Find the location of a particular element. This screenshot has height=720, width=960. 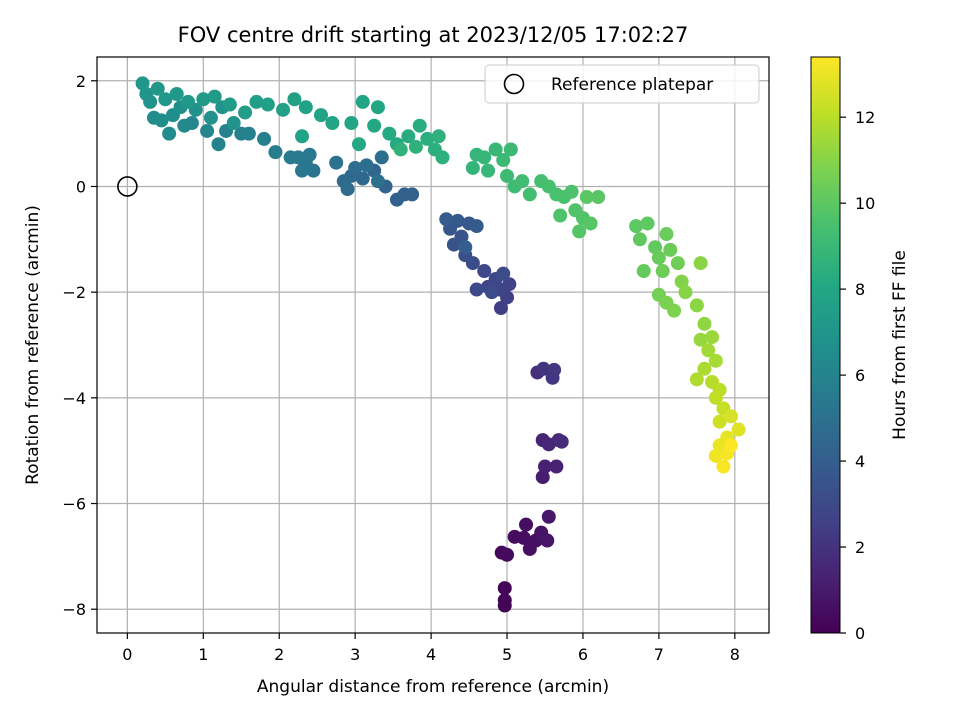

x-axis-ticks: 0 1 2 3 4 5 6 7 8 is located at coordinates (431, 648).